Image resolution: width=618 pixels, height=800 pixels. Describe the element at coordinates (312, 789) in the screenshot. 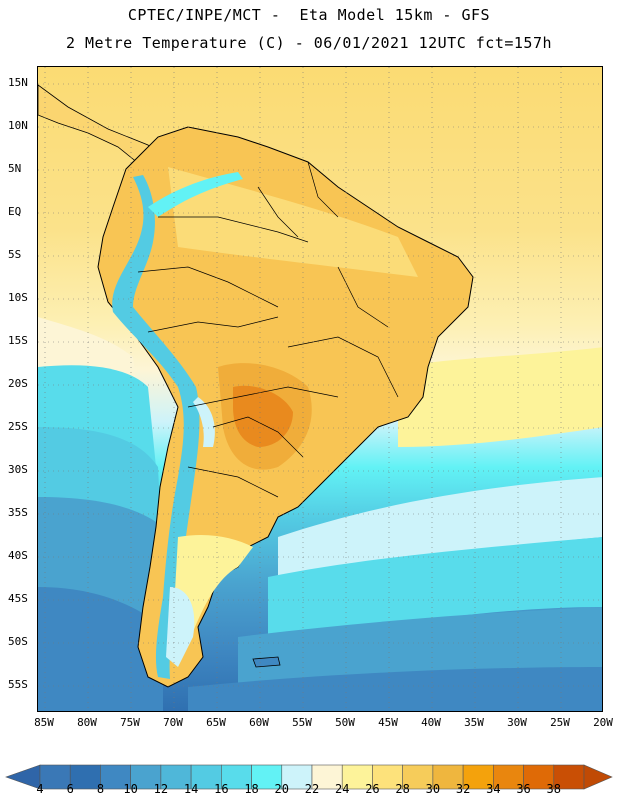

I see `colorbar-tick-label: 22` at that location.